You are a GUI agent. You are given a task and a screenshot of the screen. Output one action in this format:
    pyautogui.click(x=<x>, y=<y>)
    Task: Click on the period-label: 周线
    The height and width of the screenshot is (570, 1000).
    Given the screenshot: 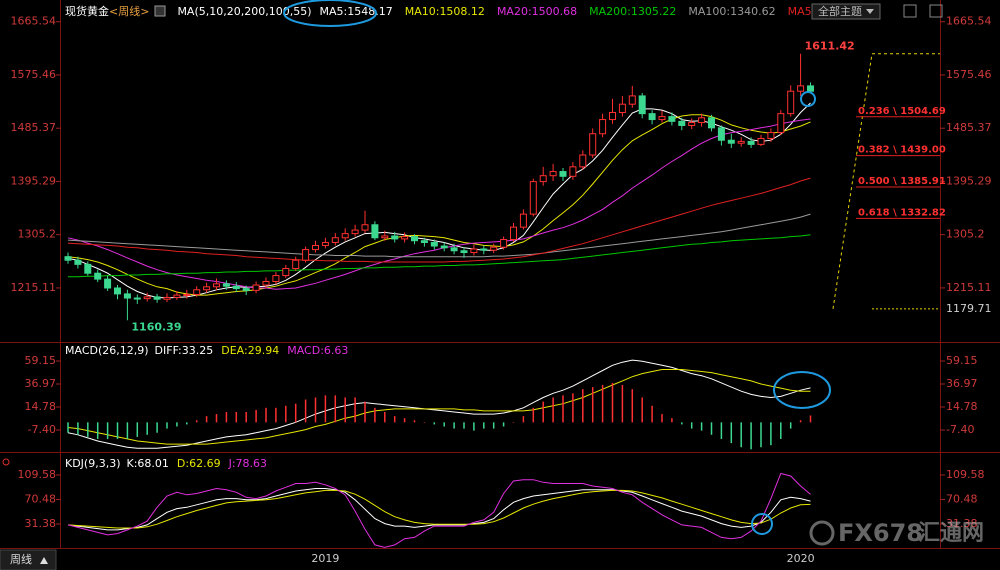 What is the action you would take?
    pyautogui.click(x=21, y=559)
    